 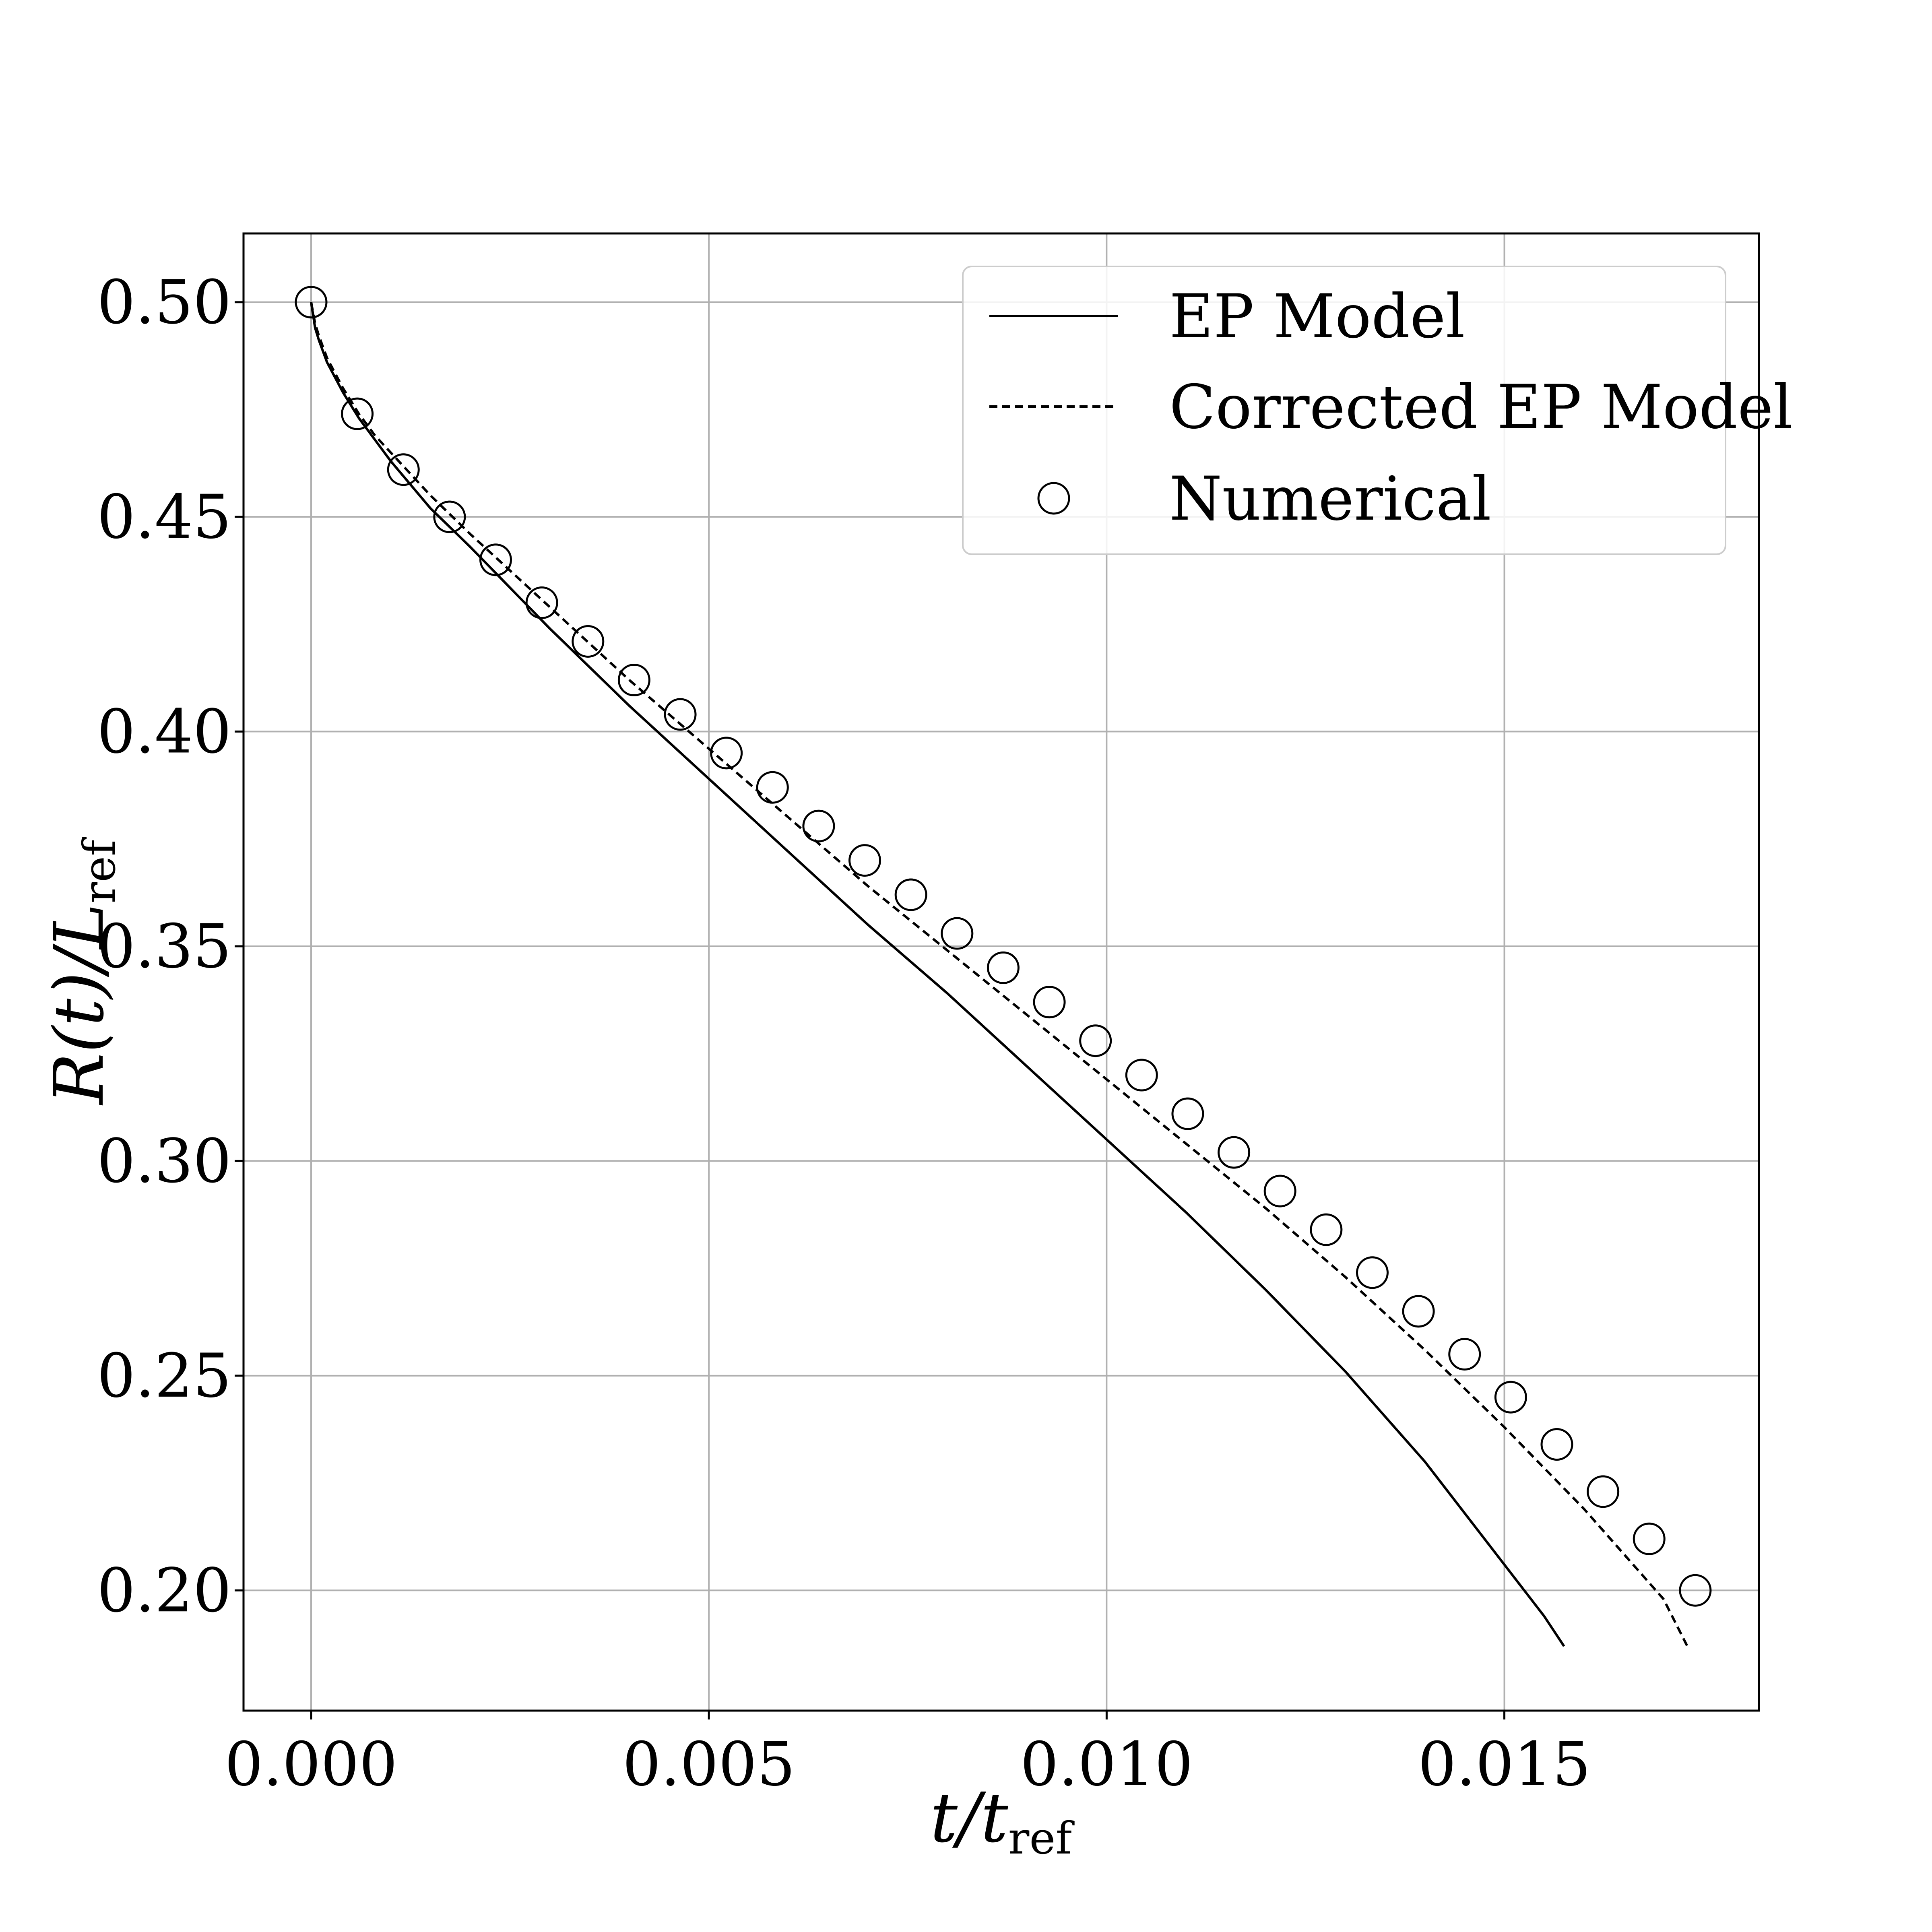 What do you see at coordinates (164, 303) in the screenshot?
I see `y-tick-label: 0.50` at bounding box center [164, 303].